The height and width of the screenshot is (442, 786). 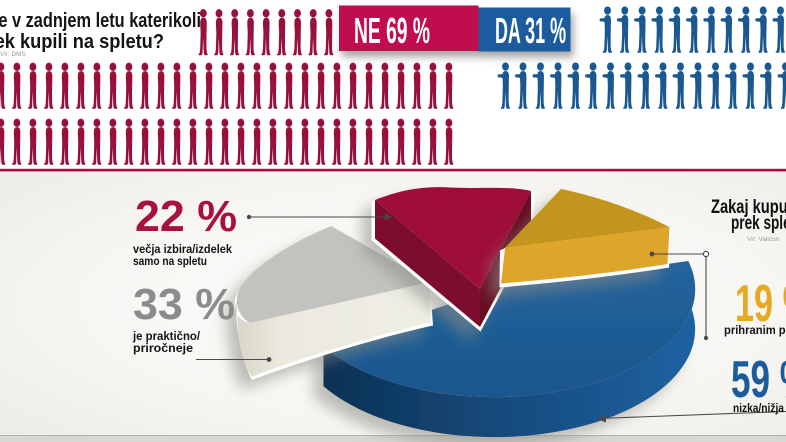 What do you see at coordinates (748, 207) in the screenshot?
I see `svg-text: Zakaj kupujete` at bounding box center [748, 207].